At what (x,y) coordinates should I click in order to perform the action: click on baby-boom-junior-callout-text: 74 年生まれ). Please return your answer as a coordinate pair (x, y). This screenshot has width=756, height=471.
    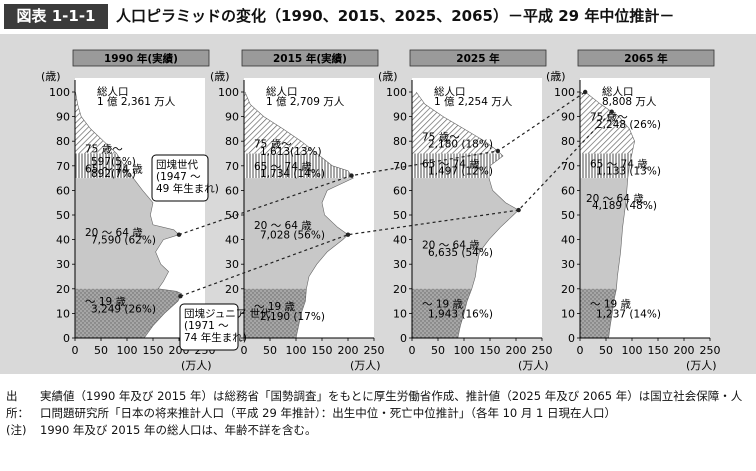
    Looking at the image, I should click on (215, 337).